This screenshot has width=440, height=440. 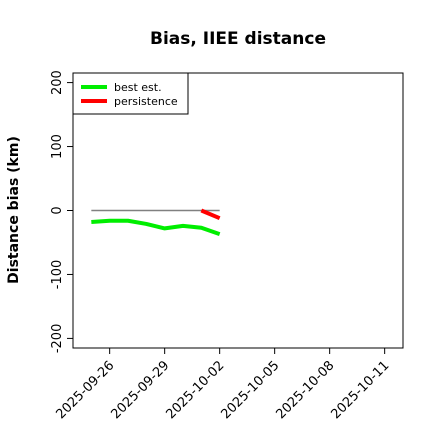 I want to click on legend-label: persistence, so click(x=146, y=101).